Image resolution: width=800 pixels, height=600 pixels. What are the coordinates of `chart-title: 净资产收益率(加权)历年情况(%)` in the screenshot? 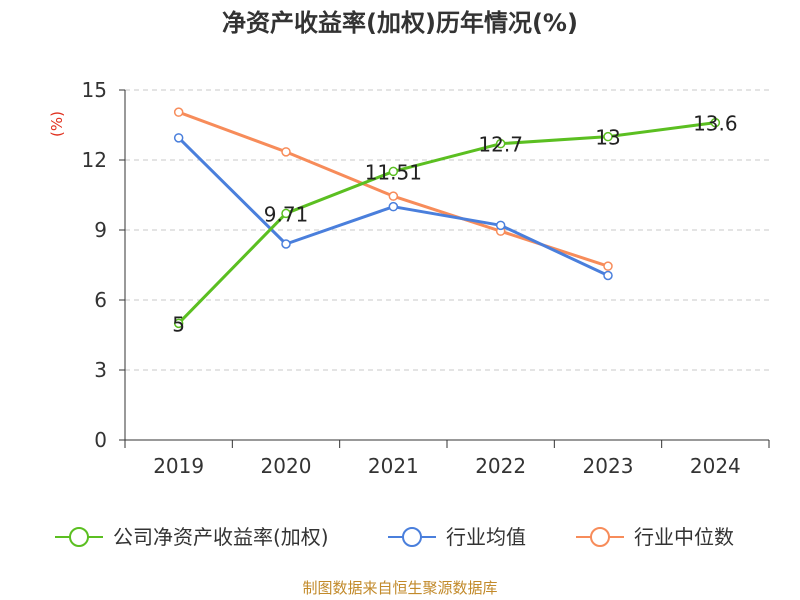 It's located at (400, 23).